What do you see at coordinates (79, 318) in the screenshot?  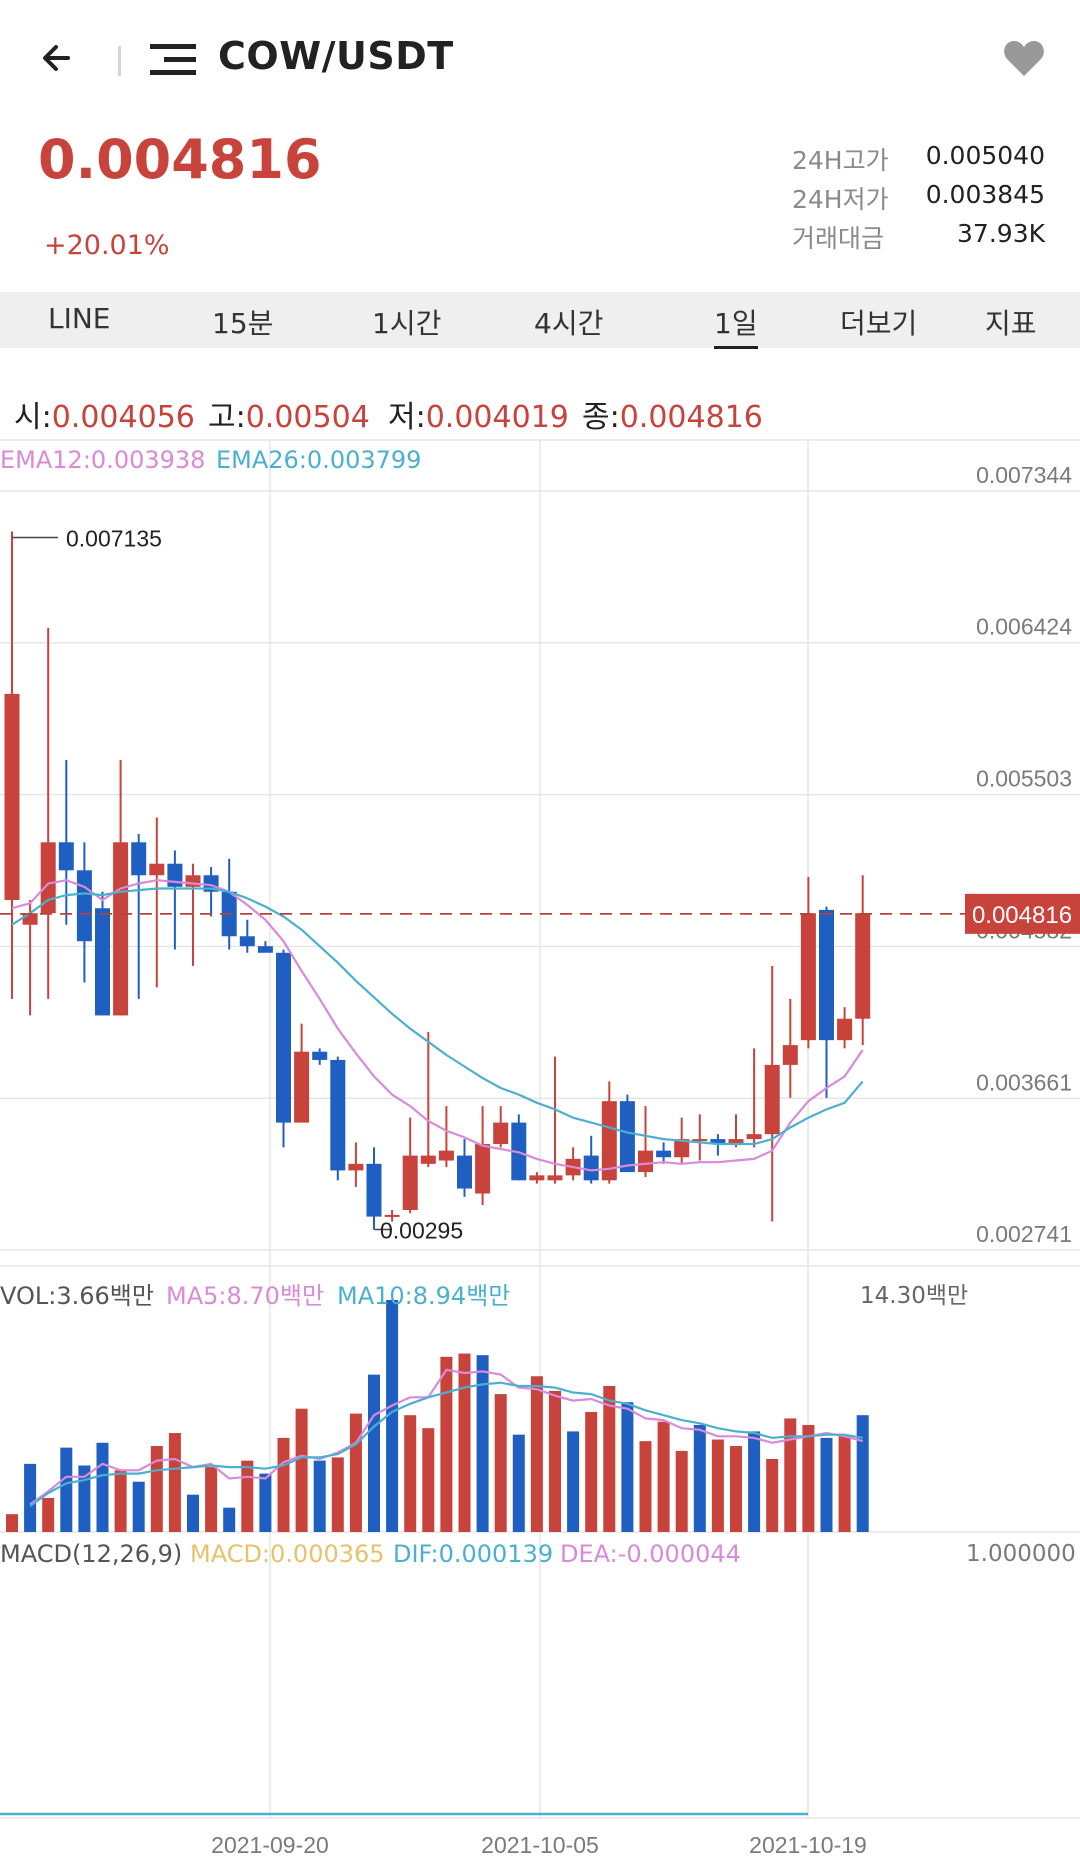 I see `tab-line: LINE` at bounding box center [79, 318].